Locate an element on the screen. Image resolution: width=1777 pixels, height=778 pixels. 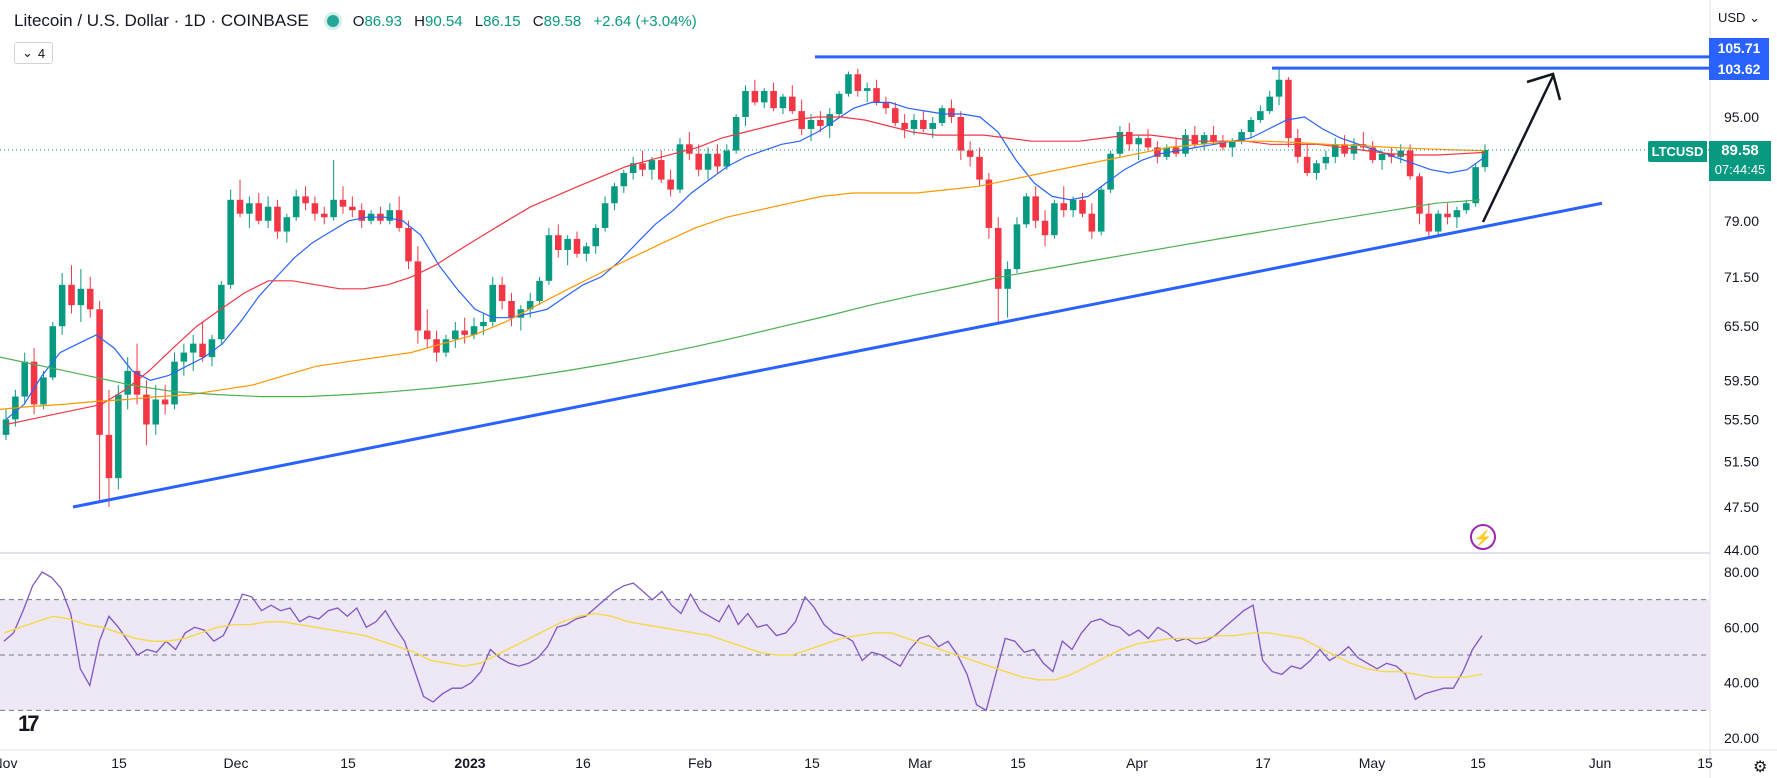
price-tick-label: 79.00 is located at coordinates (1741, 221).